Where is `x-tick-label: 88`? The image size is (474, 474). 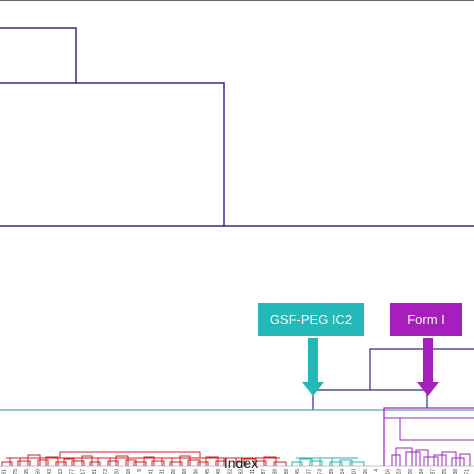 x-tick-label: 88 is located at coordinates (287, 471).